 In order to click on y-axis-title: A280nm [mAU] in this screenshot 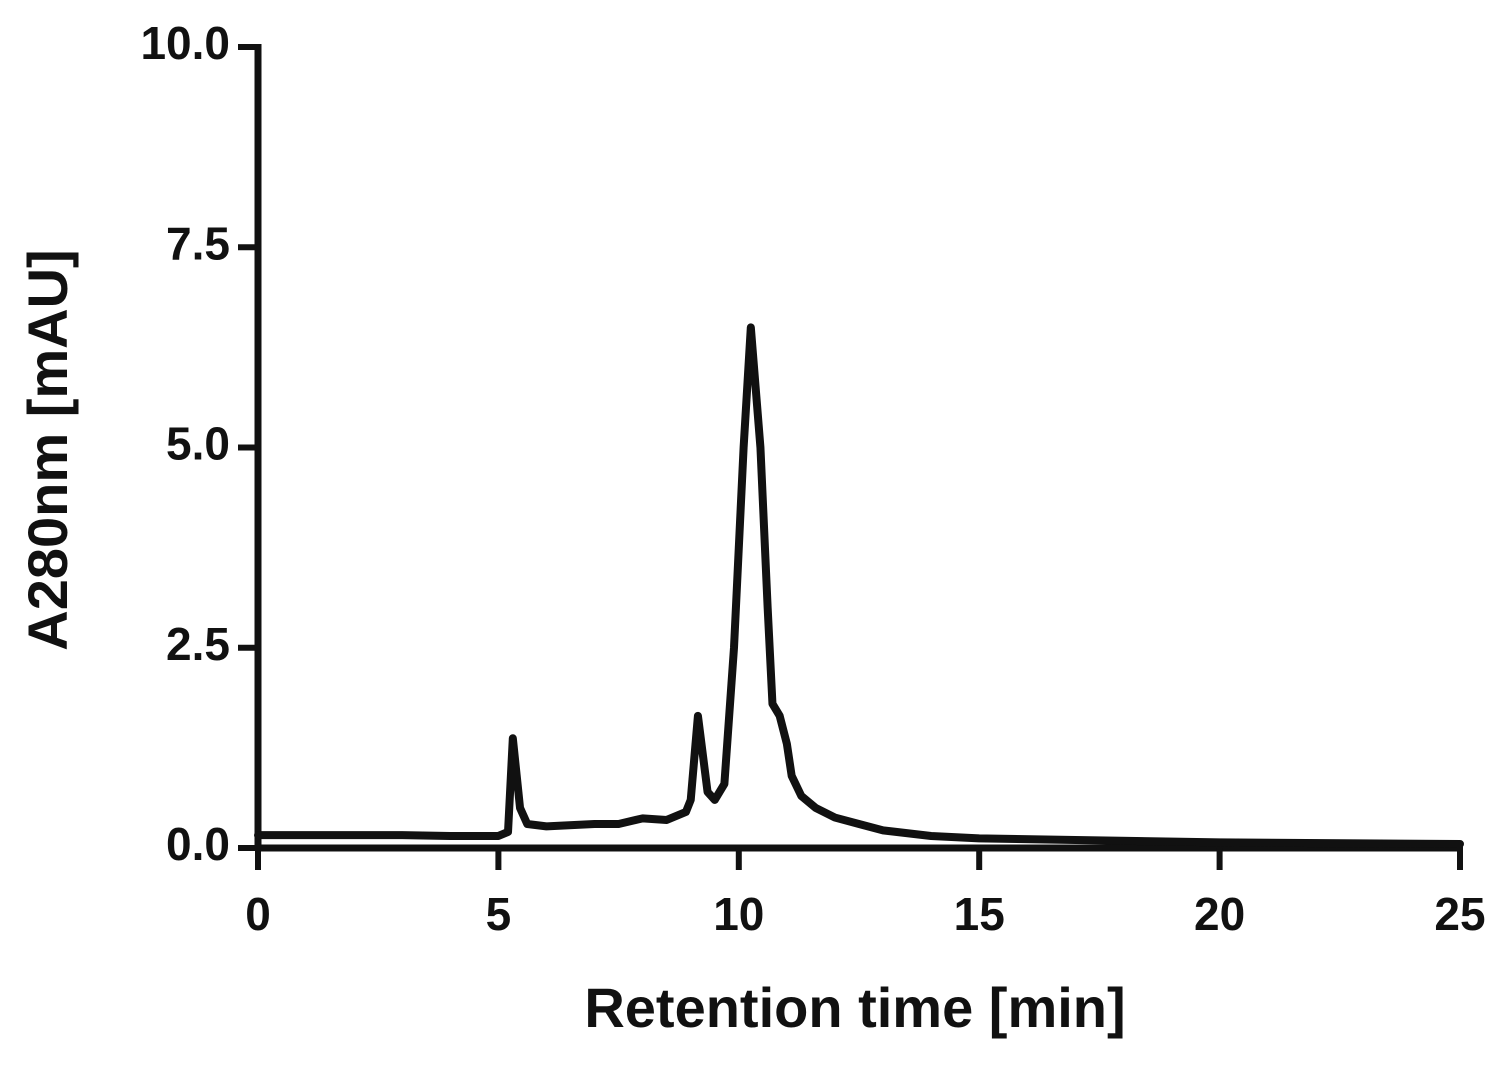, I will do `click(47, 449)`.